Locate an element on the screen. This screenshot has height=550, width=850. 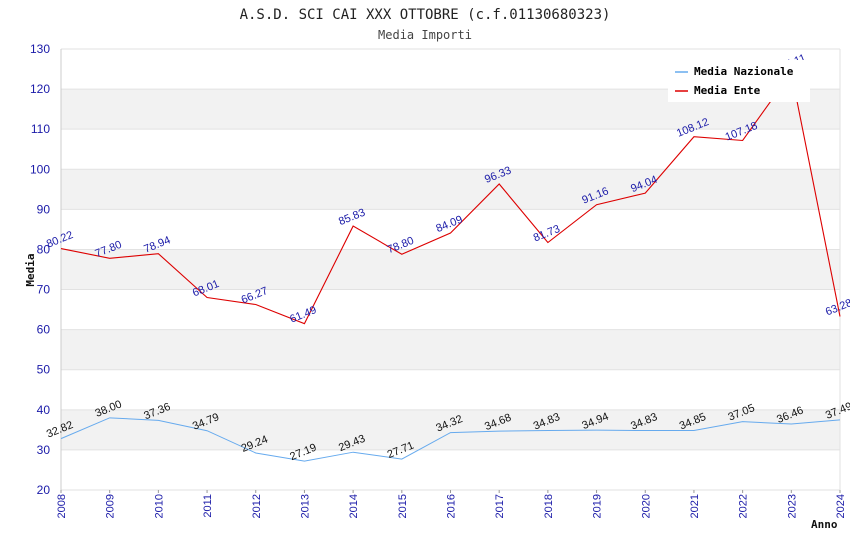
y-tick-label: 20 is located at coordinates (44, 490).